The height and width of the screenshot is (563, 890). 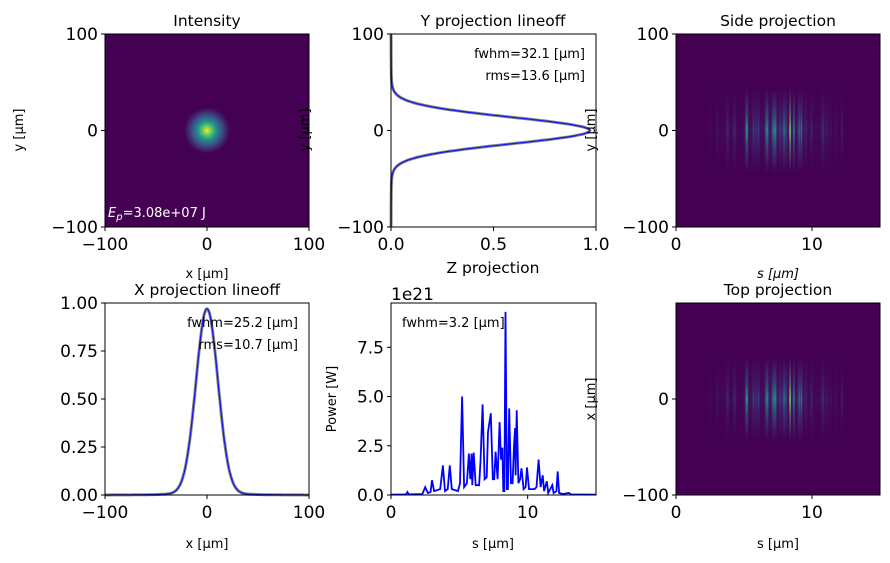 What do you see at coordinates (105, 513) in the screenshot?
I see `x-tick-label: −100` at bounding box center [105, 513].